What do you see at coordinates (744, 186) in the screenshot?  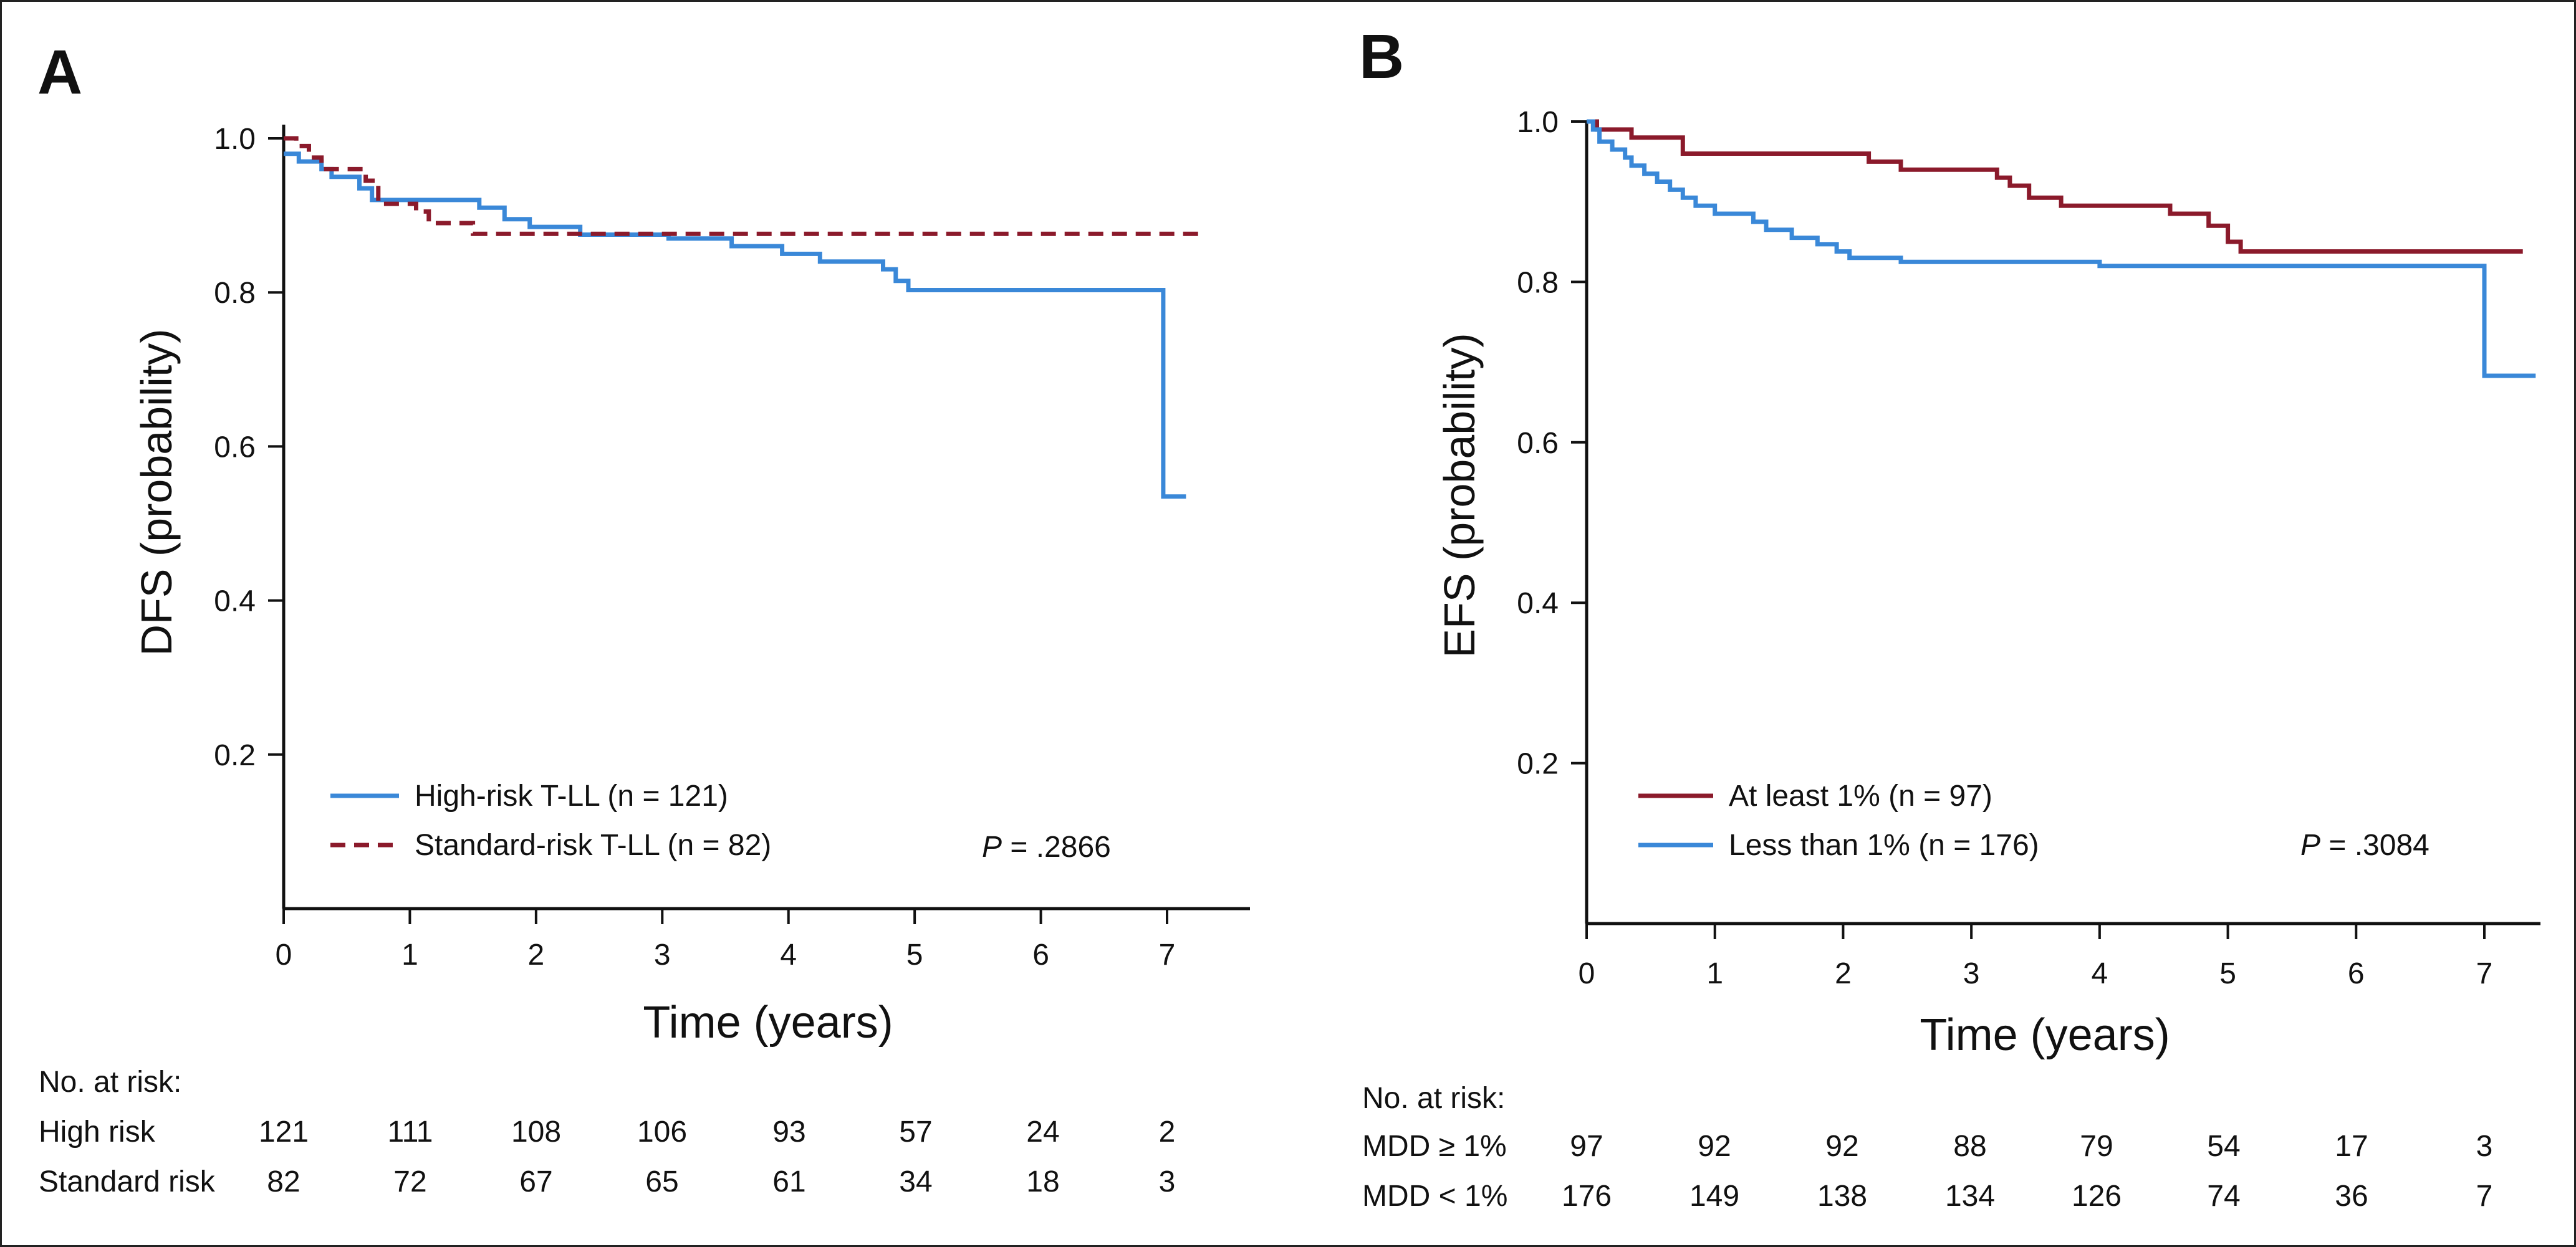 I see `panel-a-series-2-curve` at bounding box center [744, 186].